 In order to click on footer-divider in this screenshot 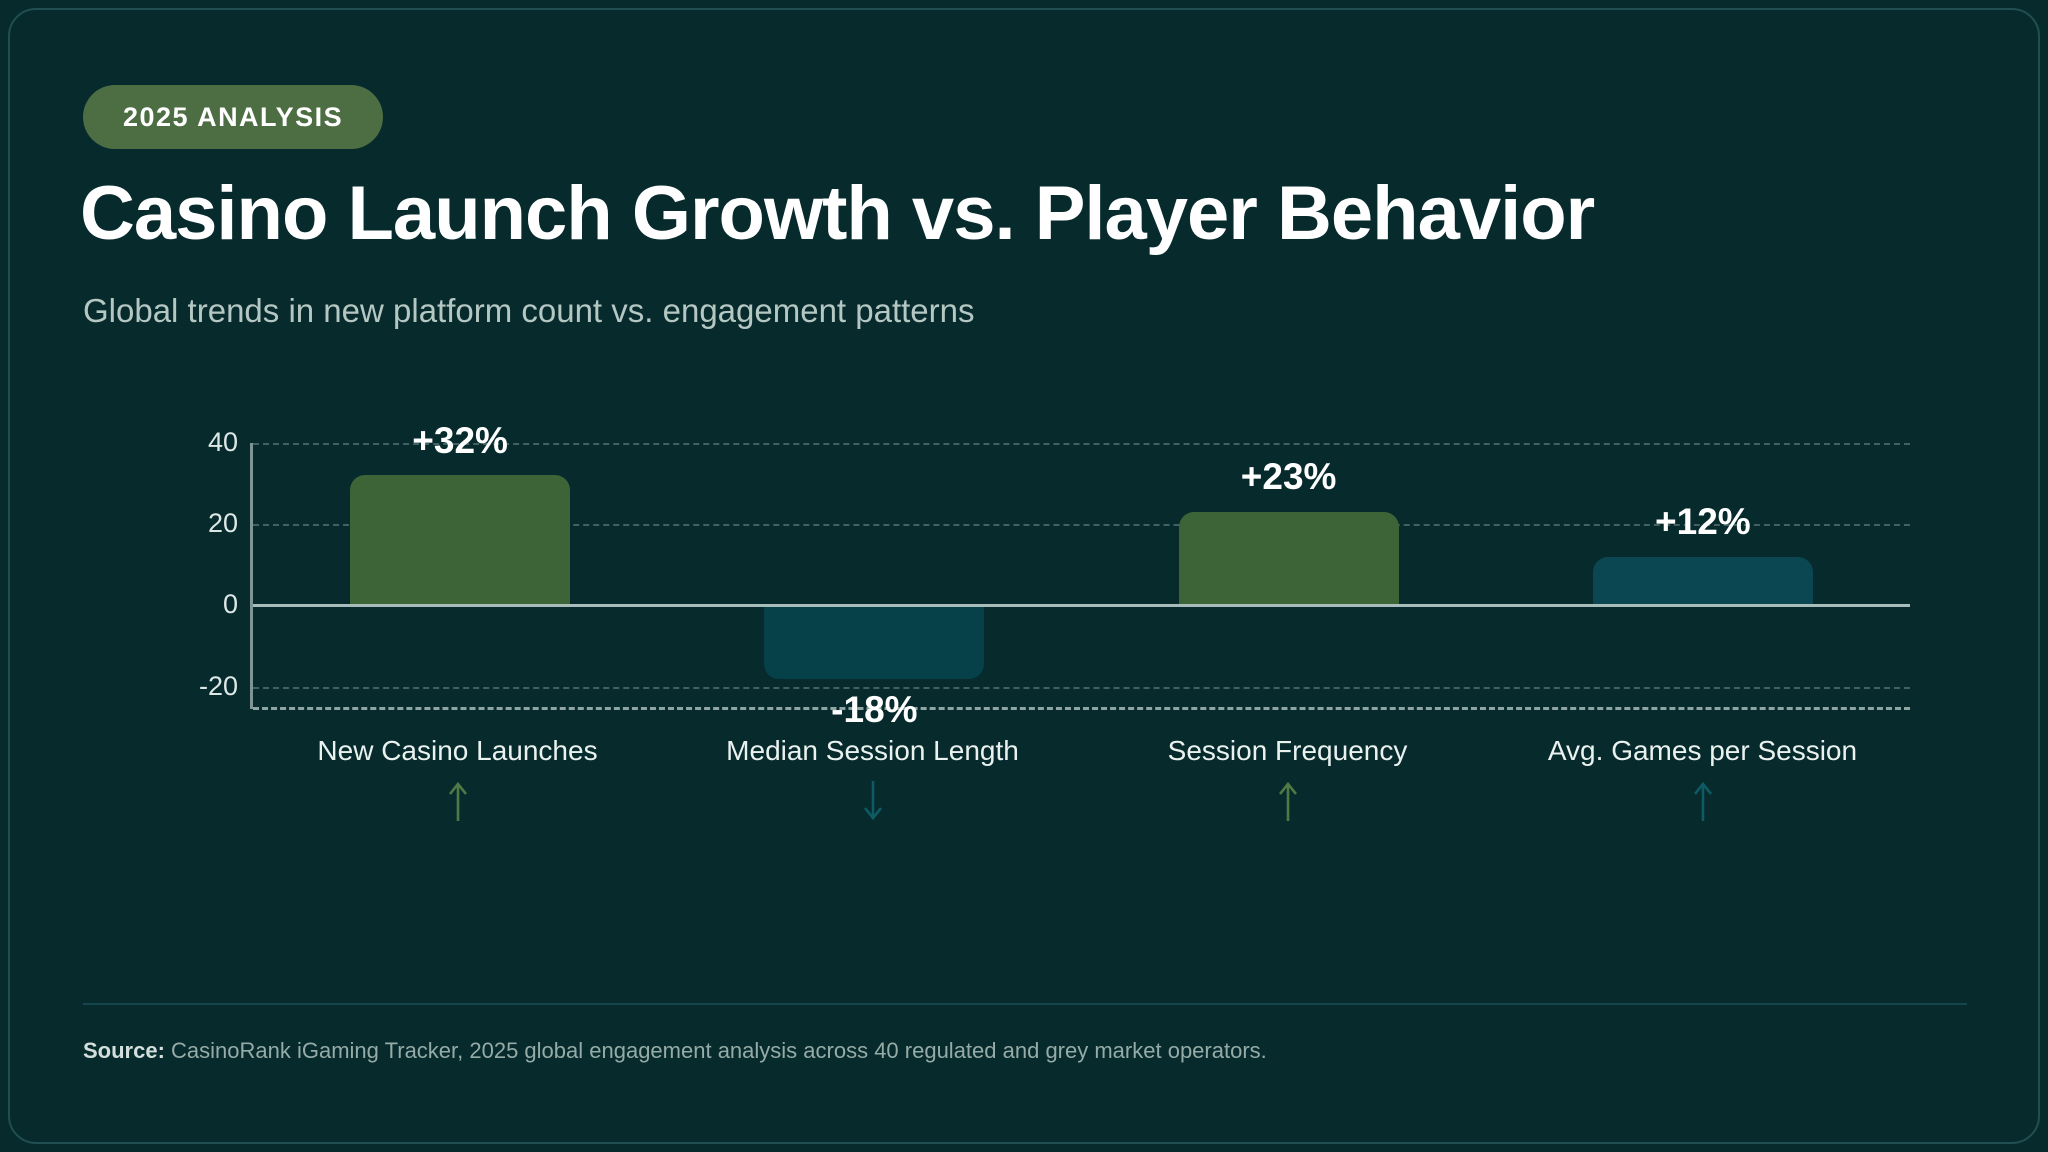, I will do `click(1025, 1004)`.